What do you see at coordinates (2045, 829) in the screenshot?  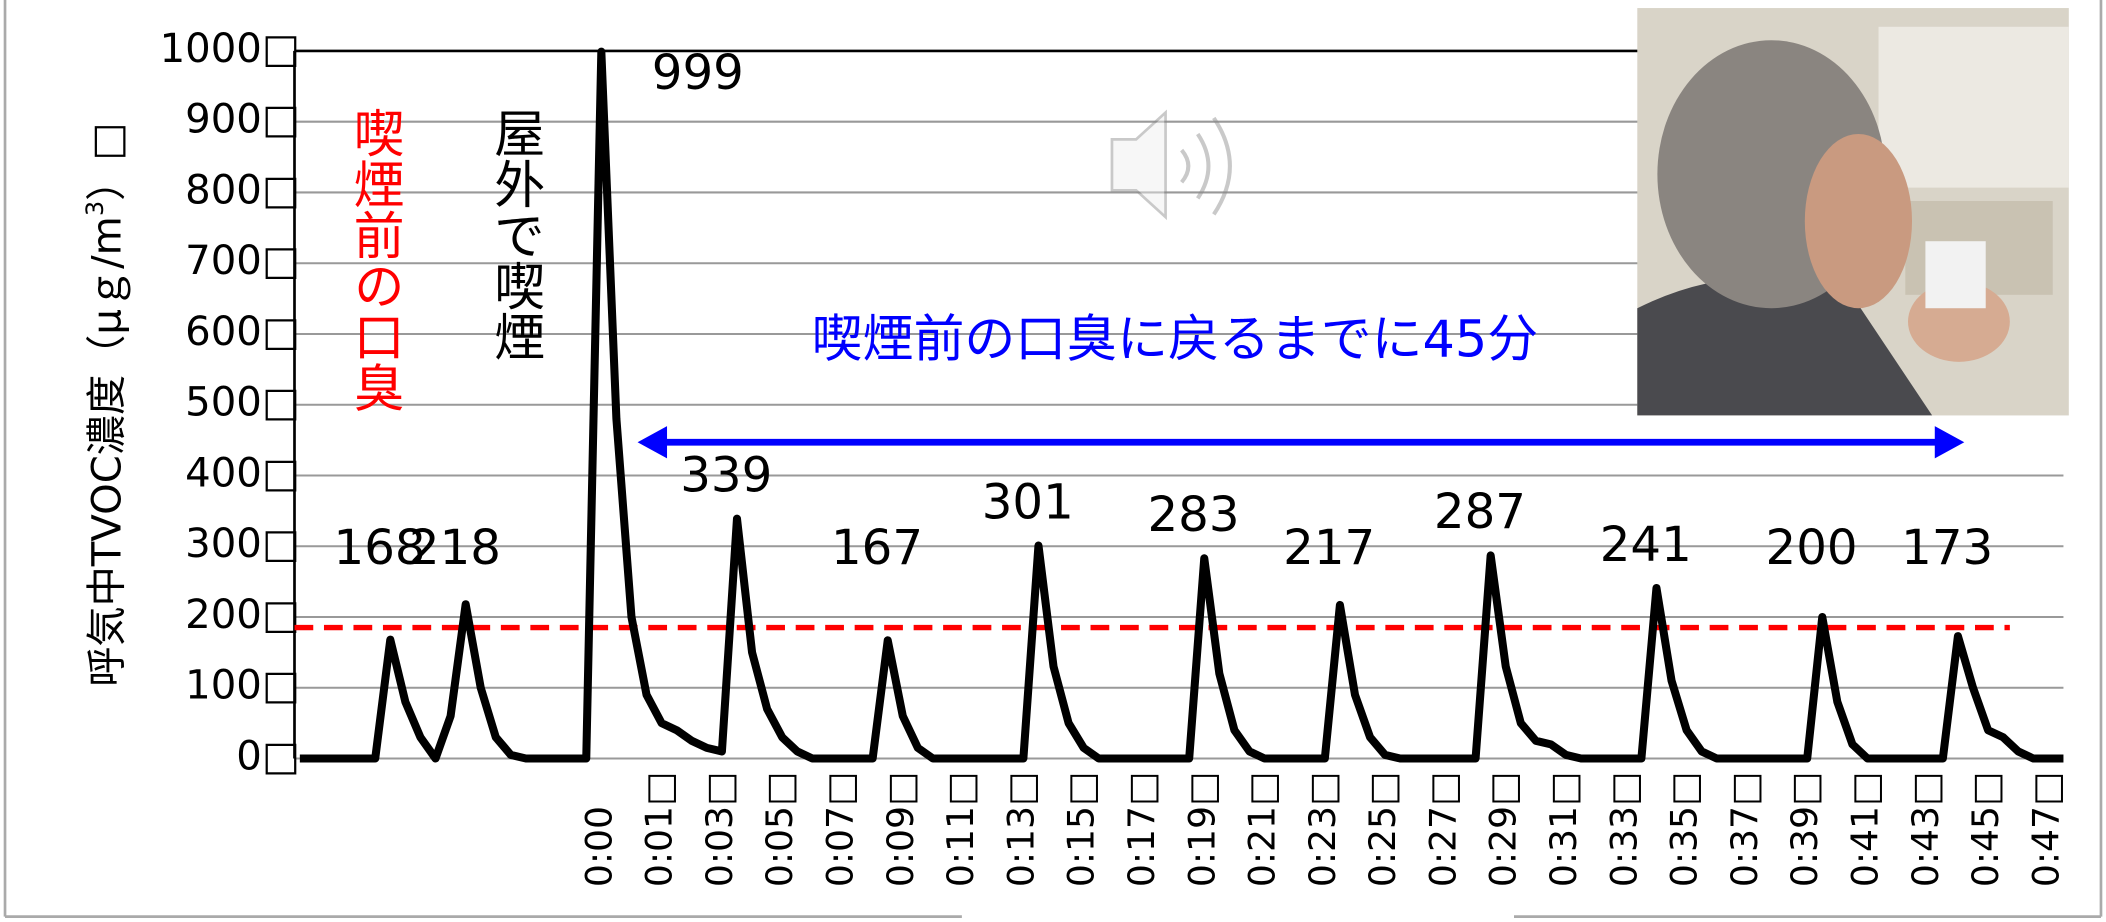 I see `x-tick-label: 0:47□` at bounding box center [2045, 829].